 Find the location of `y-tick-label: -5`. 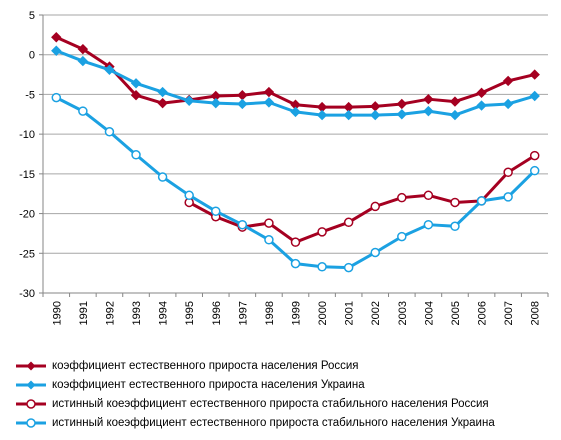

y-tick-label: -5 is located at coordinates (30, 95).